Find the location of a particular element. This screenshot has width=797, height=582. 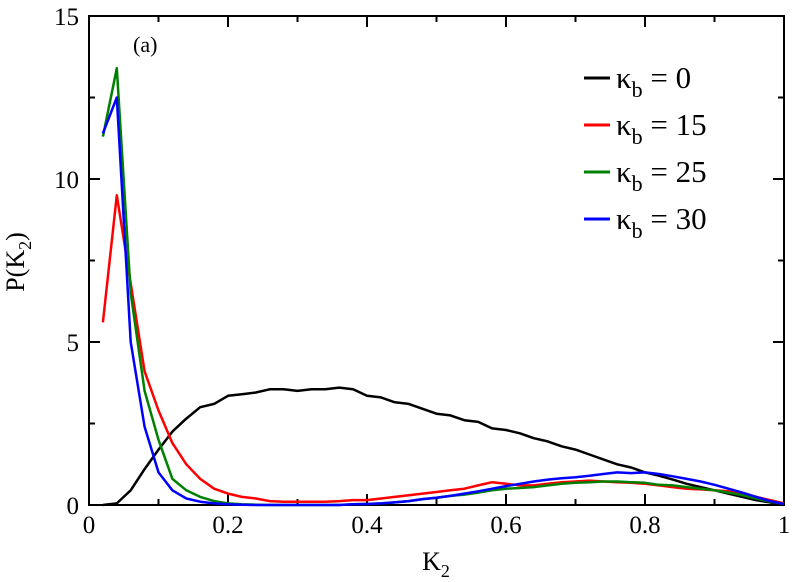

y-axis-label: P(K2) is located at coordinates (18, 262).